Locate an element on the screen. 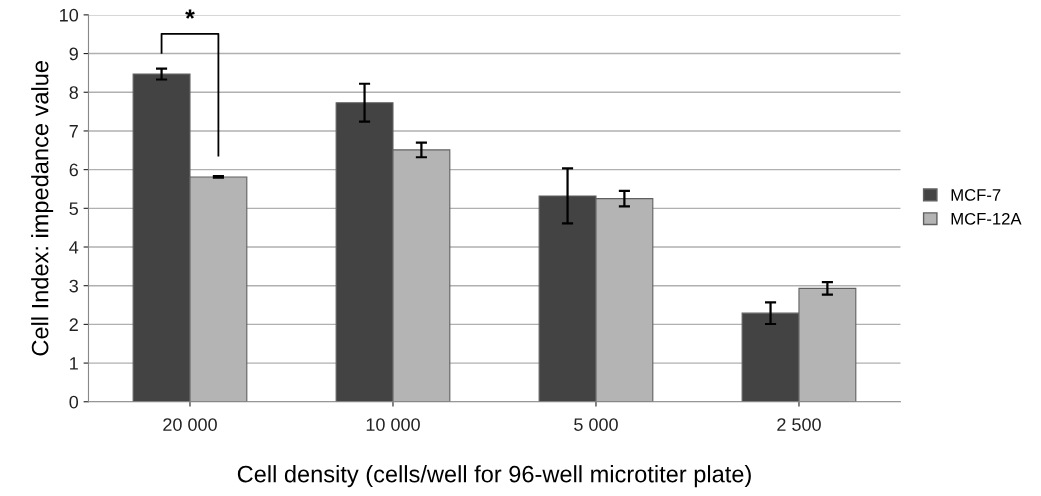  y-tick-label: 5 is located at coordinates (74, 209).